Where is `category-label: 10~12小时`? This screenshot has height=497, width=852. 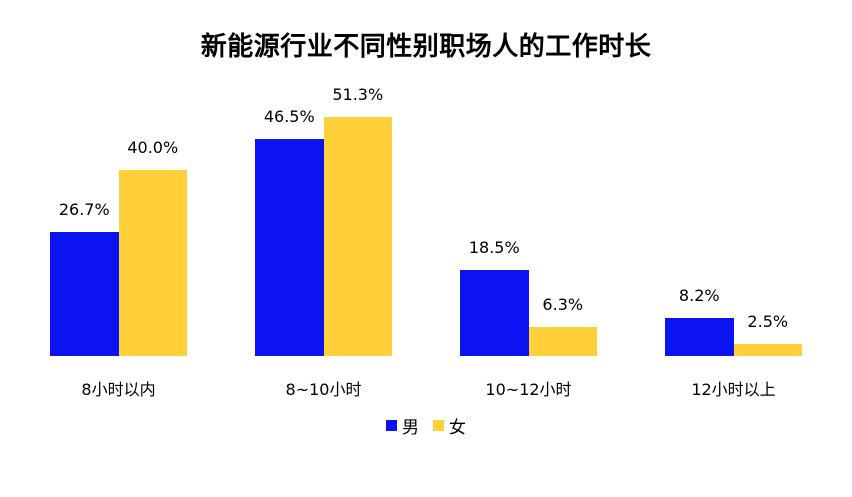 category-label: 10~12小时 is located at coordinates (528, 389).